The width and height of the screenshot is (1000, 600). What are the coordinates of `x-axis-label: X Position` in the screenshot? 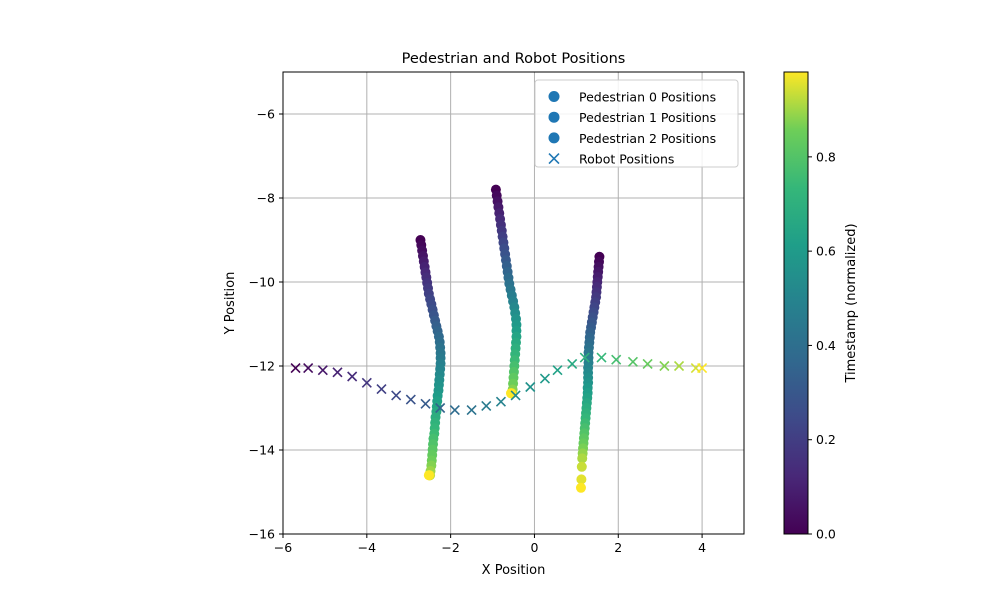 It's located at (514, 570).